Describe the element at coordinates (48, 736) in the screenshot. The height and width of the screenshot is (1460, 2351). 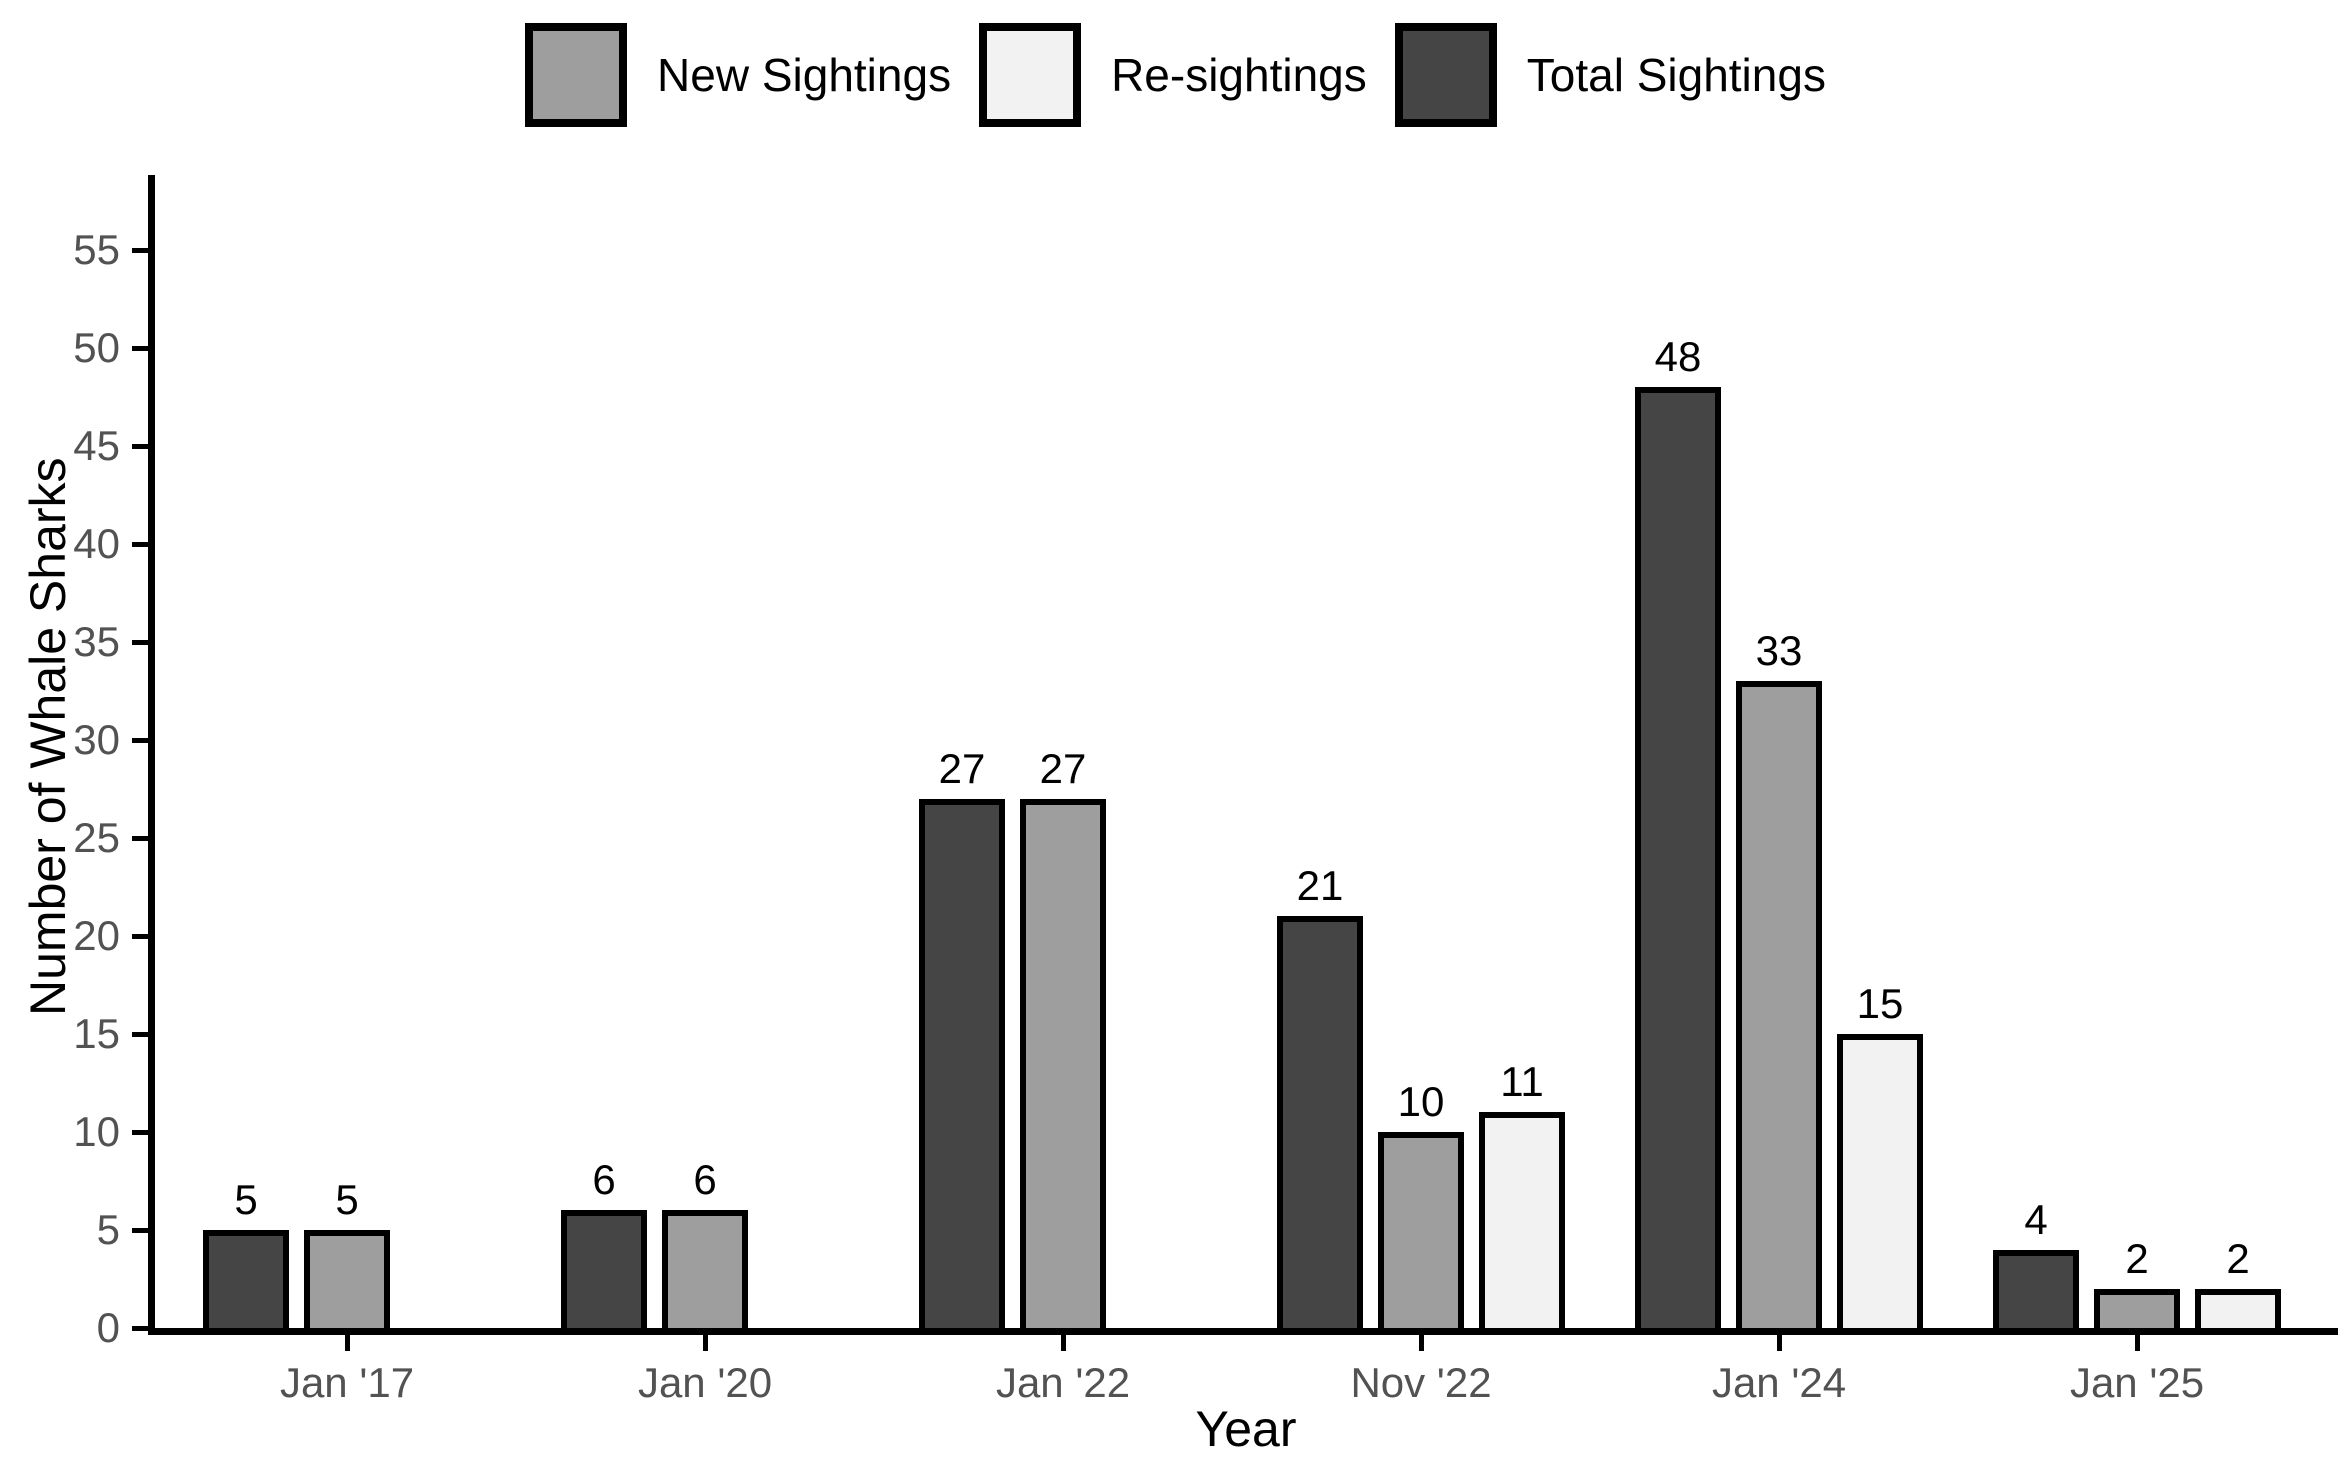
I see `y-axis-title: Number of Whale Sharks` at that location.